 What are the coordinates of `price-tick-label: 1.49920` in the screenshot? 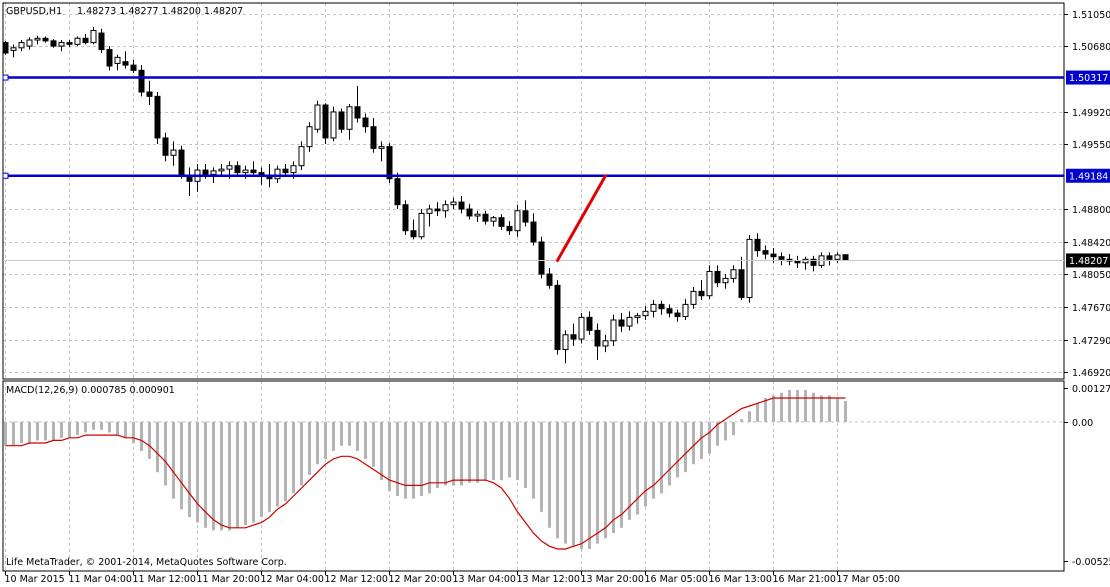 It's located at (1091, 113).